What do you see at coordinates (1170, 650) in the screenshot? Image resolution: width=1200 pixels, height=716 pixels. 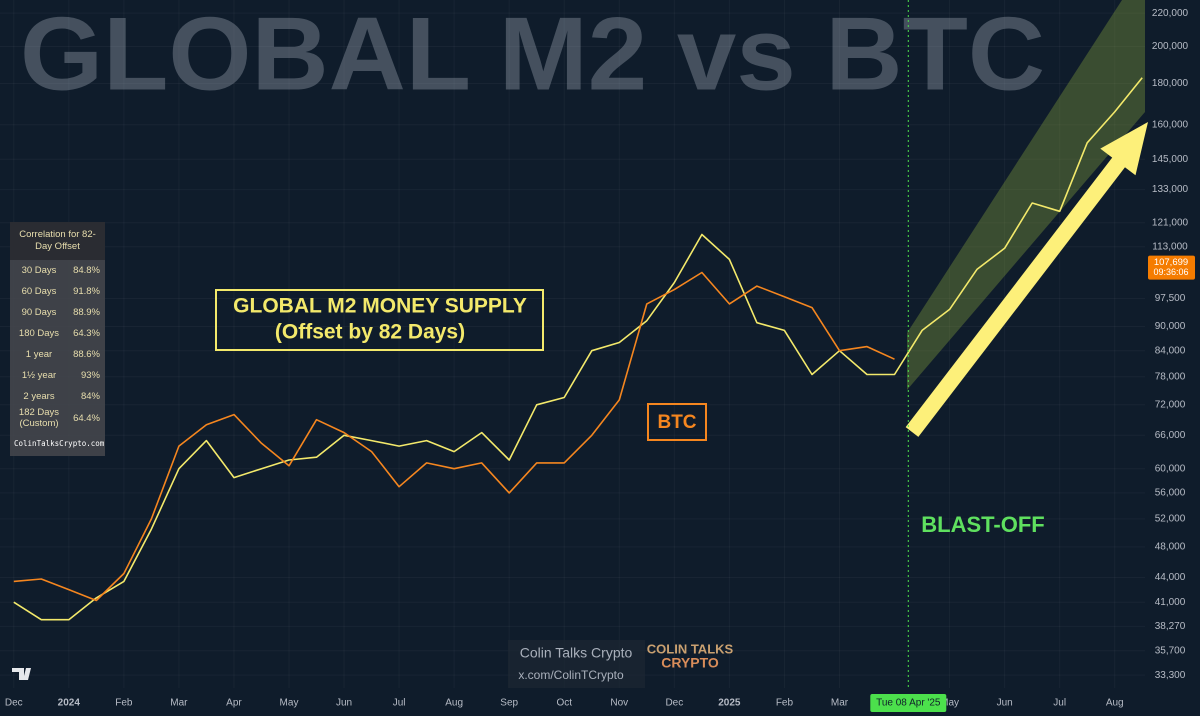 I see `y-tick-label: 35,700` at bounding box center [1170, 650].